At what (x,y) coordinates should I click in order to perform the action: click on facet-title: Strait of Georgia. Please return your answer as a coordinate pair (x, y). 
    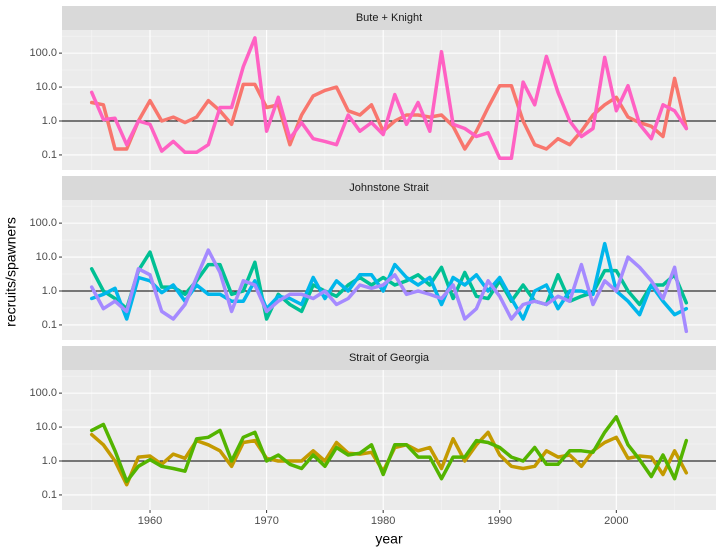
    Looking at the image, I should click on (389, 358).